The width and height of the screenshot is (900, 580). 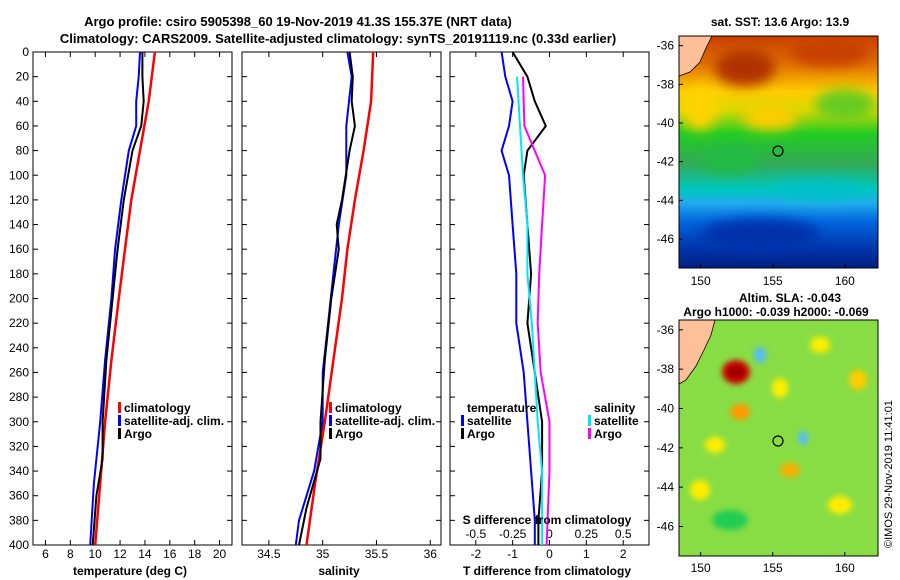 What do you see at coordinates (778, 441) in the screenshot?
I see `argo-location-marker` at bounding box center [778, 441].